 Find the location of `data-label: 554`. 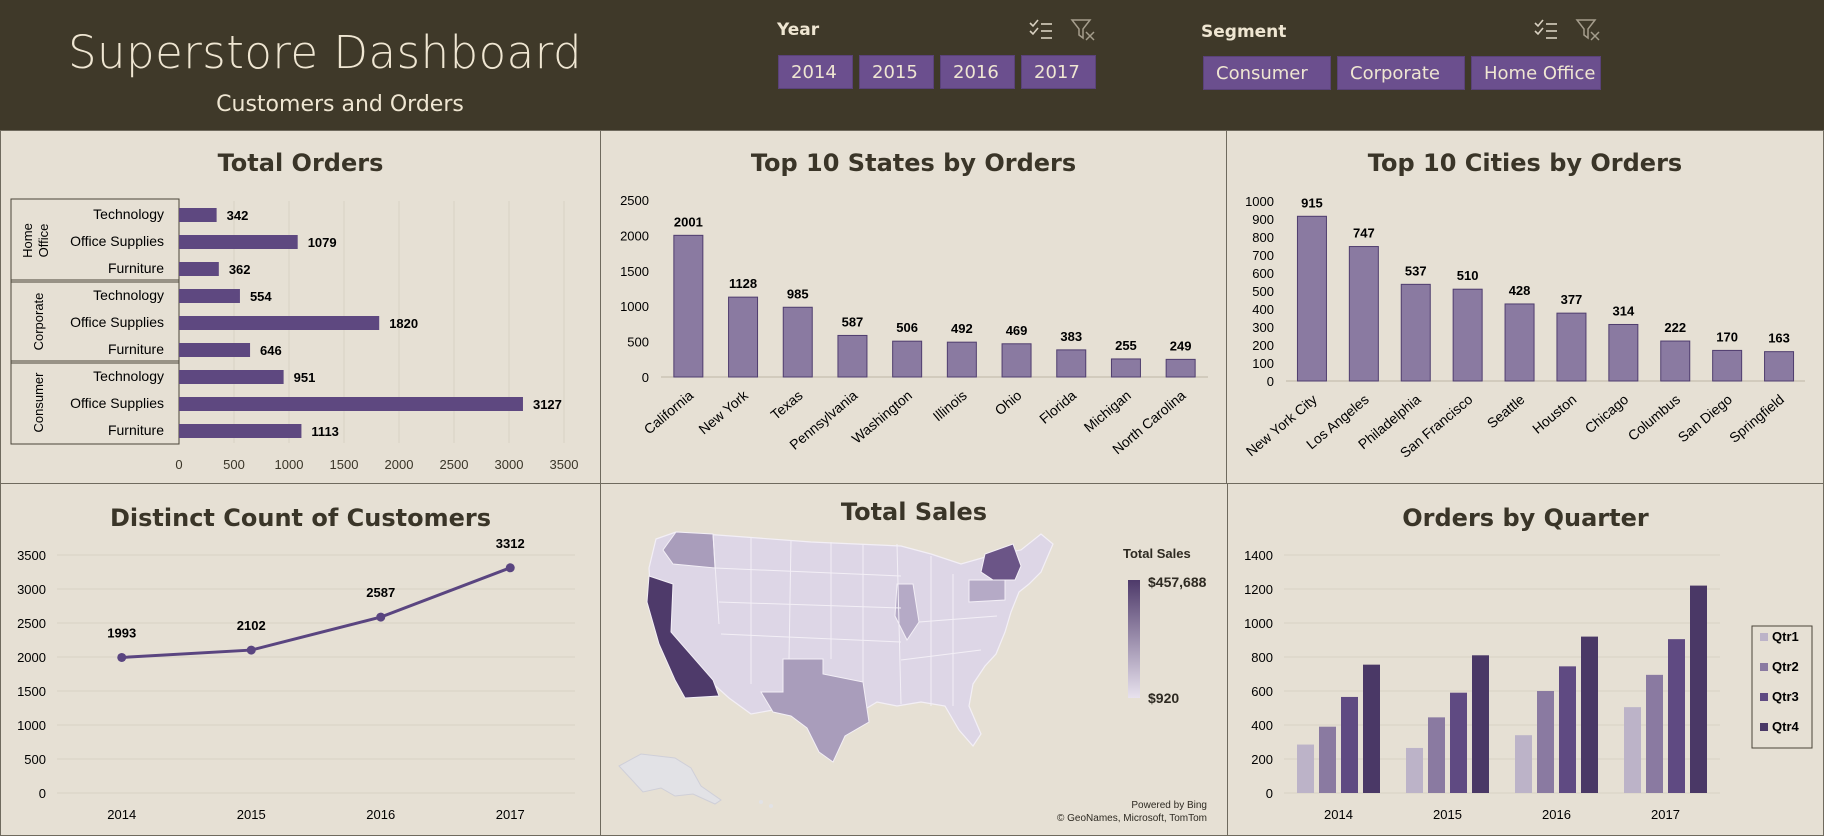

data-label: 554 is located at coordinates (261, 296).